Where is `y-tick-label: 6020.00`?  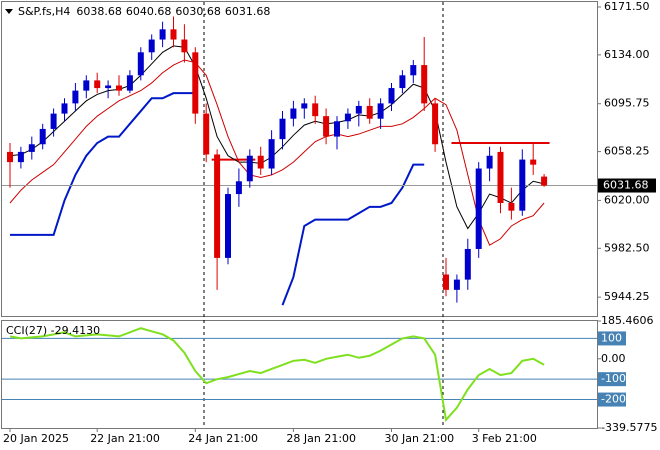 y-tick-label: 6020.00 is located at coordinates (627, 199).